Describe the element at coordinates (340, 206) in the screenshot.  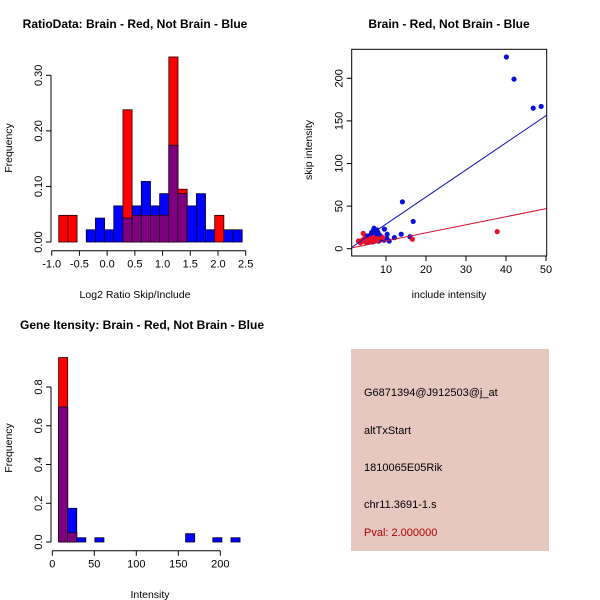
I see `scatter-y-tick-label: 50` at that location.